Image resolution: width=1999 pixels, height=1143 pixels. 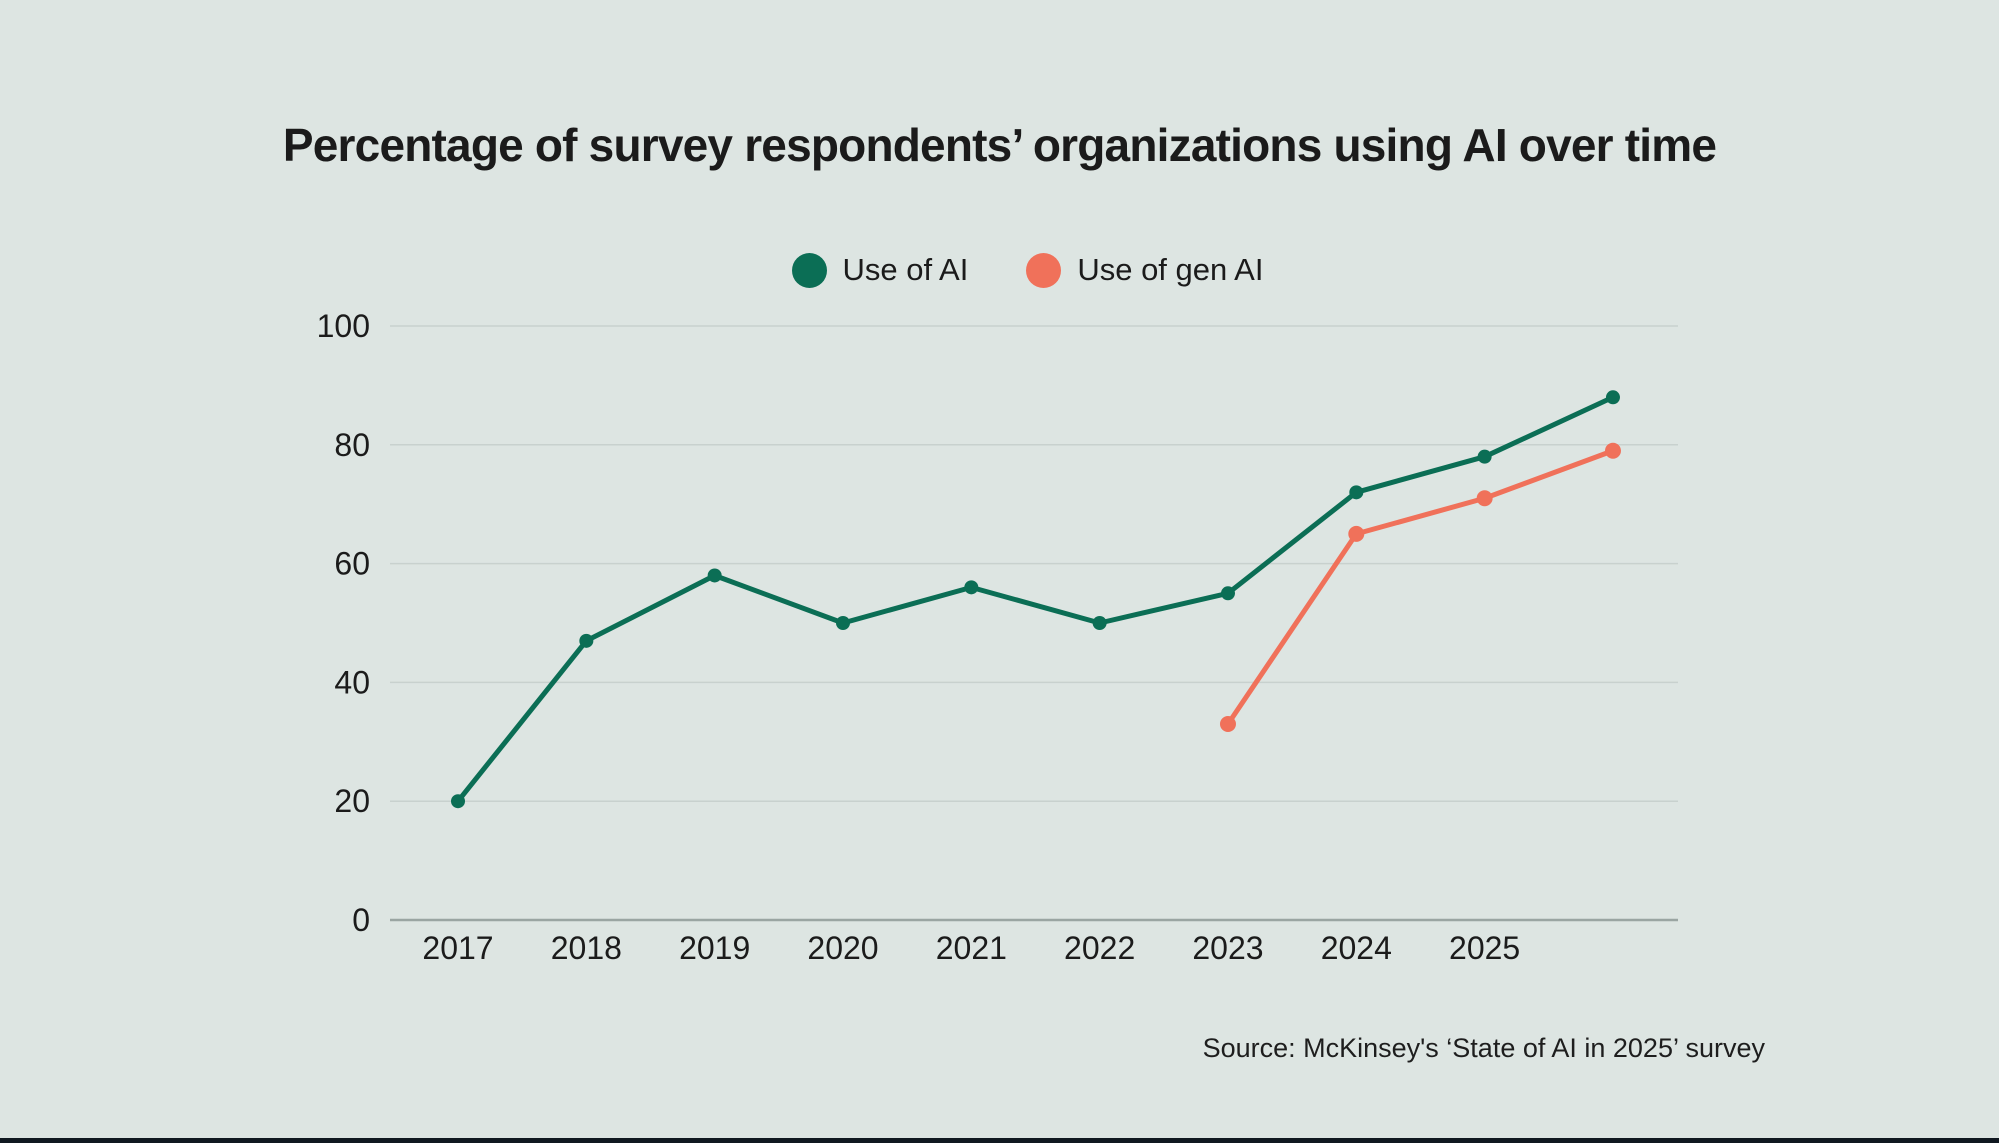 I want to click on legend-item-use-of-gen-ai: Use of gen AI, so click(x=1144, y=270).